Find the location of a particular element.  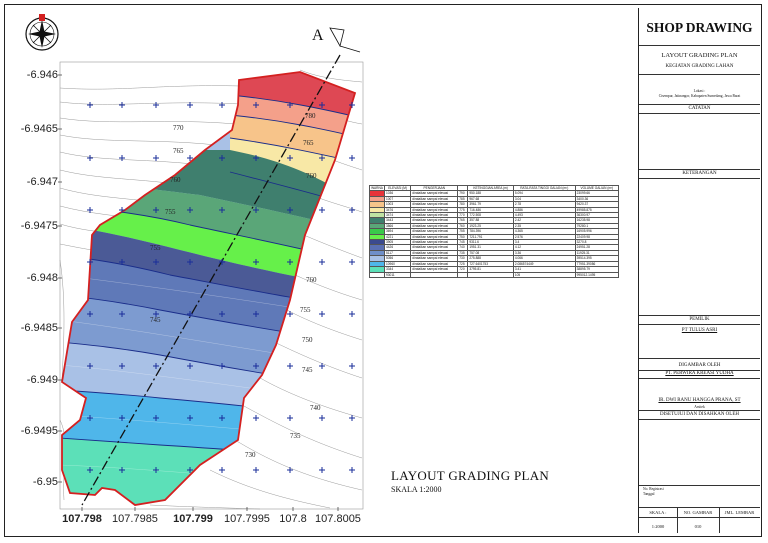

lokasi-label: Lokasi : is located at coordinates (699, 91).